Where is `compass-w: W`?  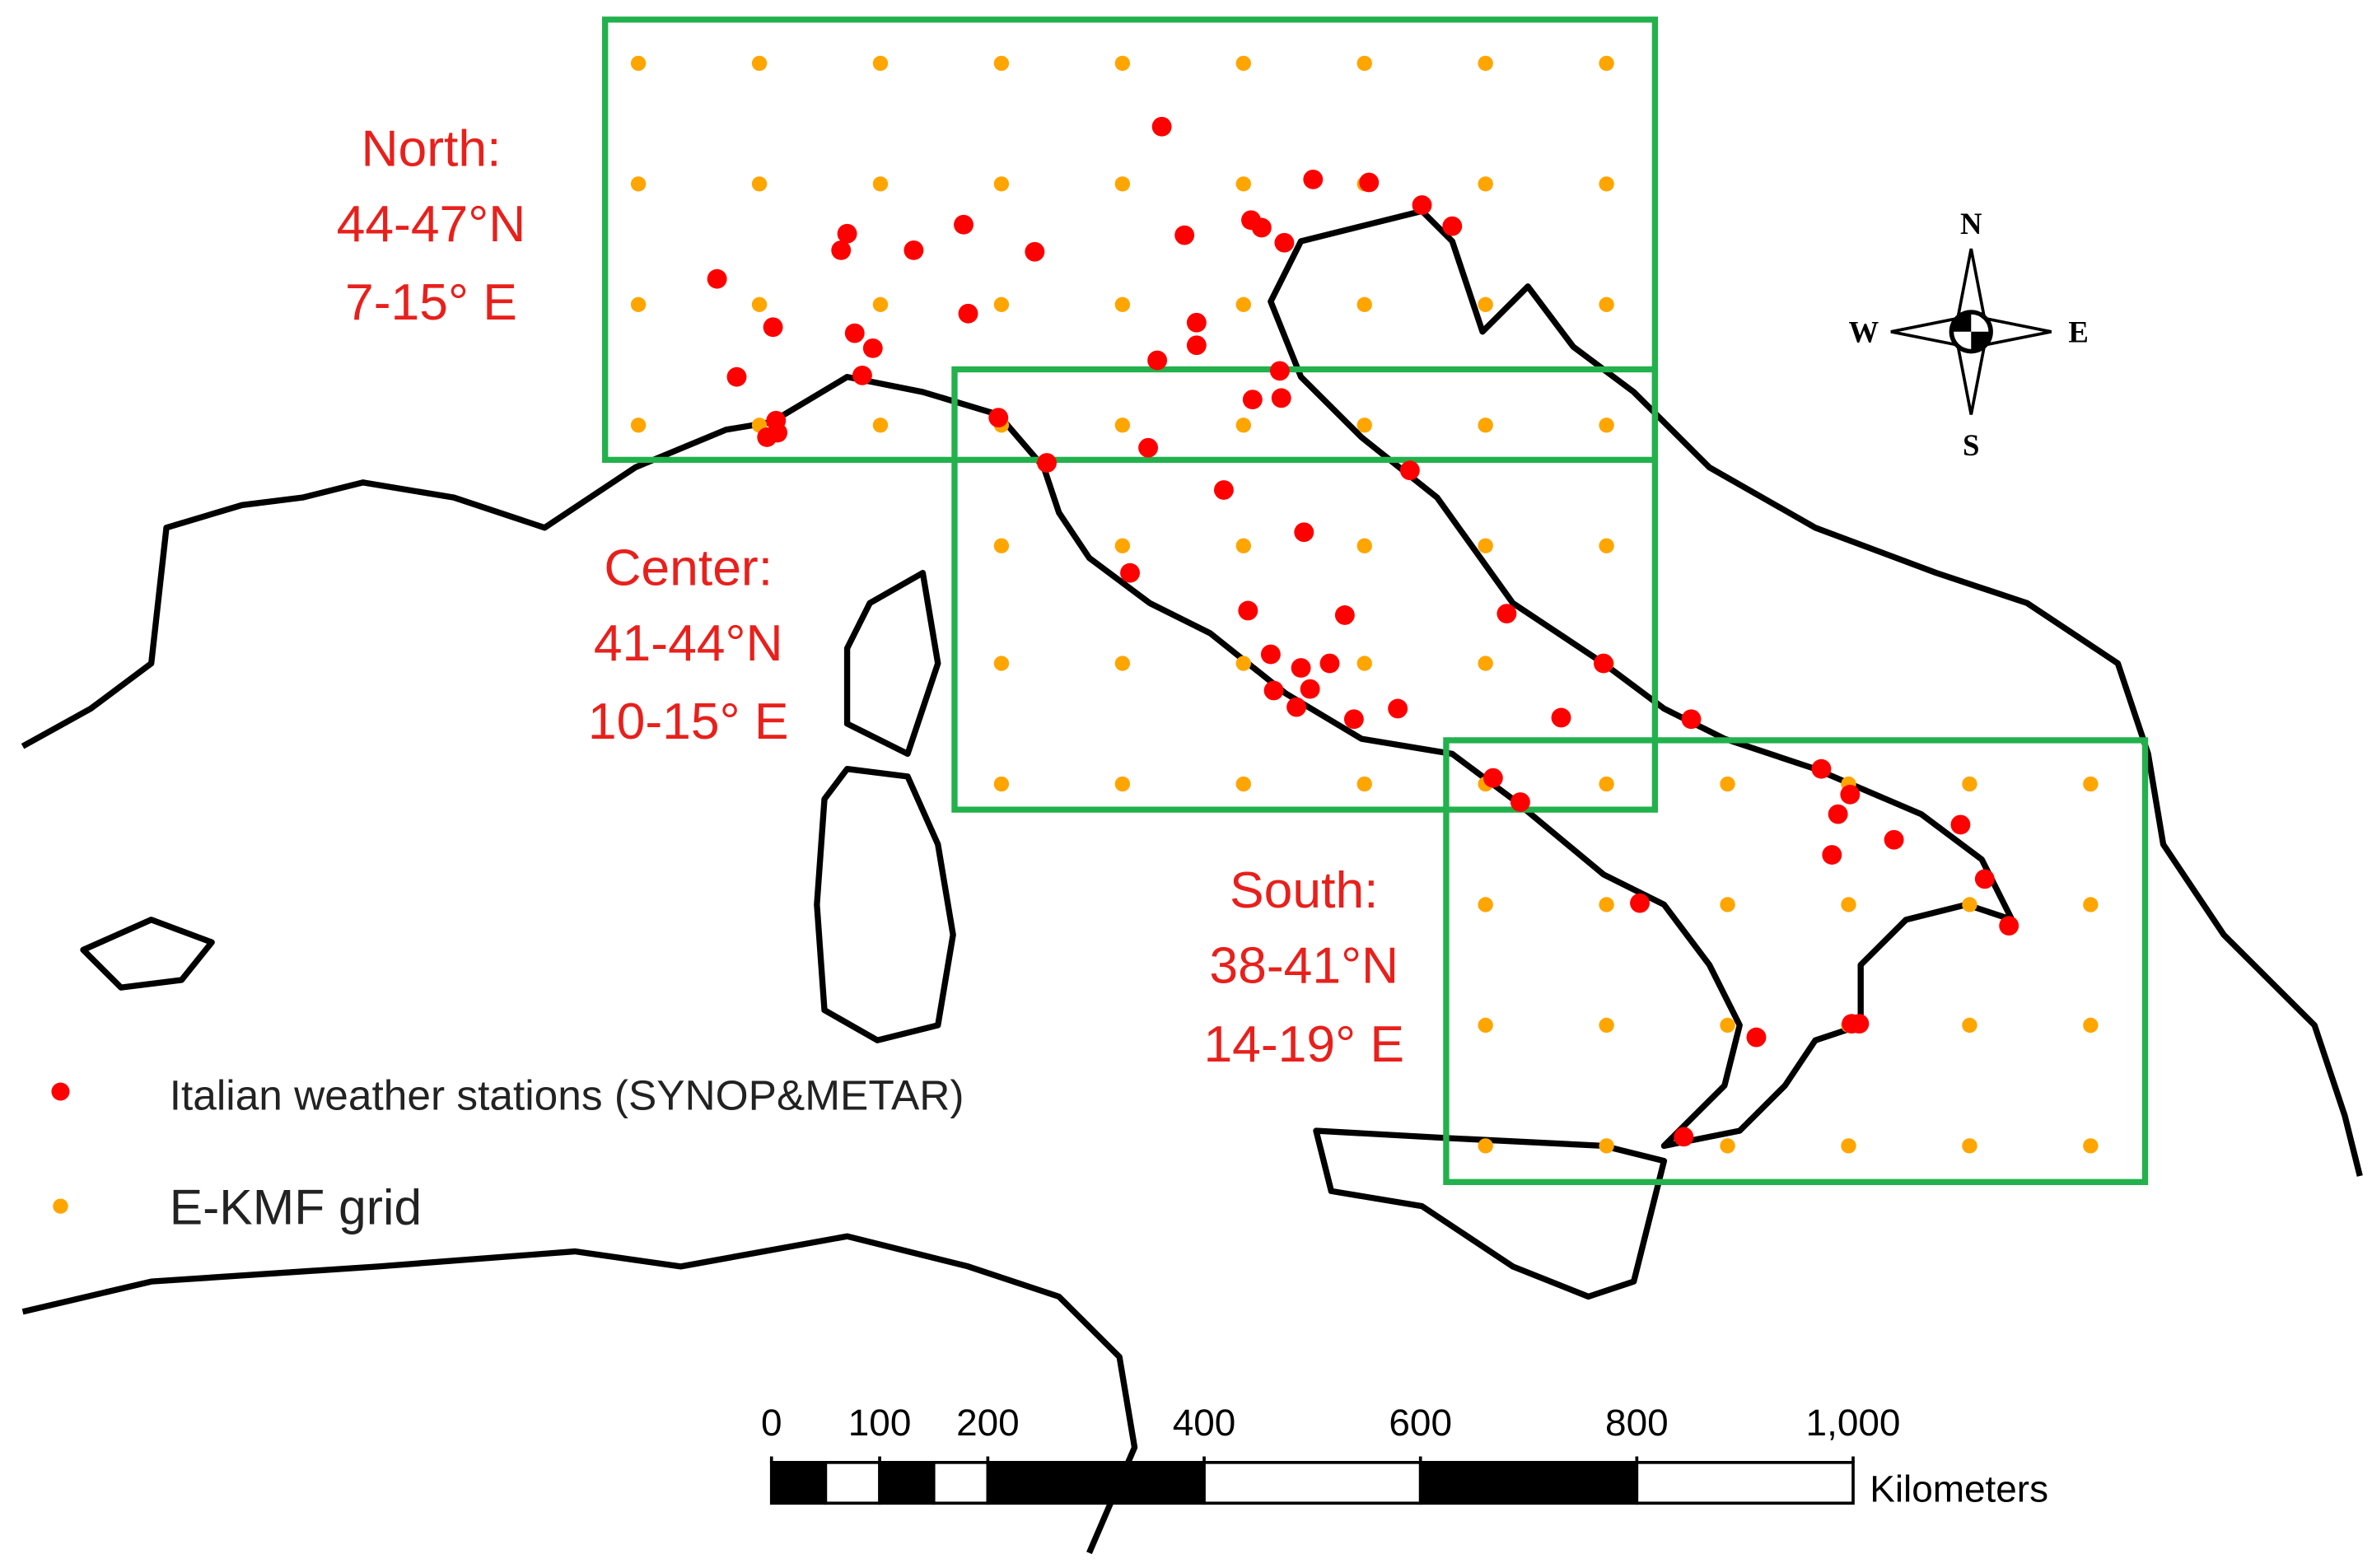
compass-w: W is located at coordinates (1863, 332).